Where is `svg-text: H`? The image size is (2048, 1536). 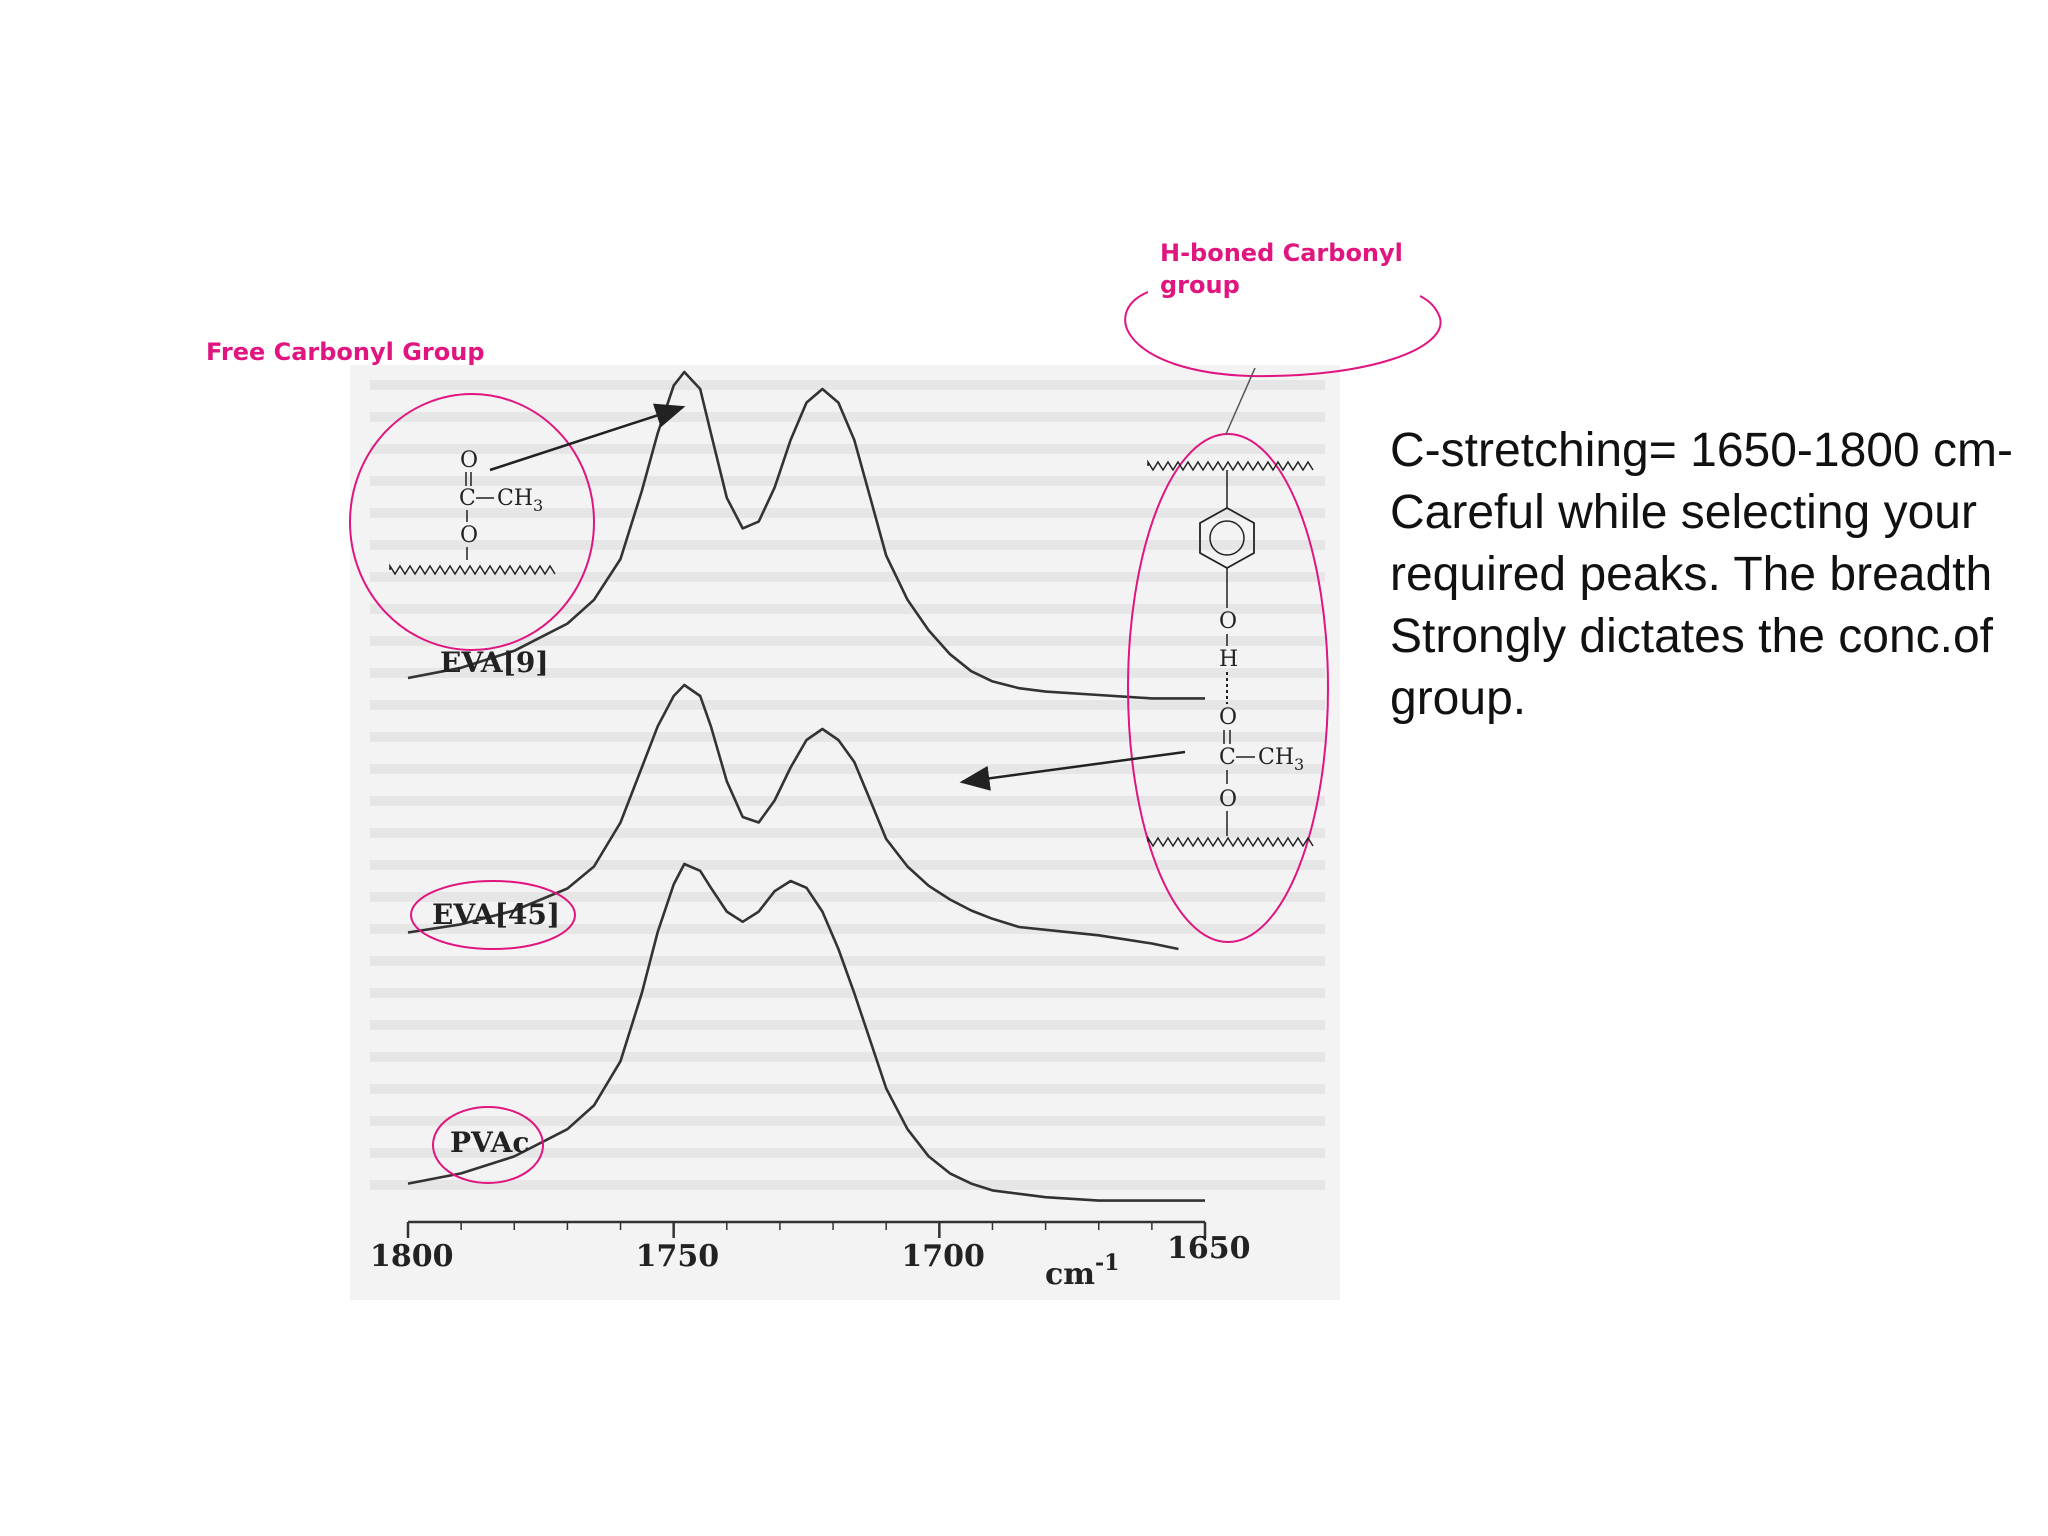
svg-text: H is located at coordinates (1228, 659).